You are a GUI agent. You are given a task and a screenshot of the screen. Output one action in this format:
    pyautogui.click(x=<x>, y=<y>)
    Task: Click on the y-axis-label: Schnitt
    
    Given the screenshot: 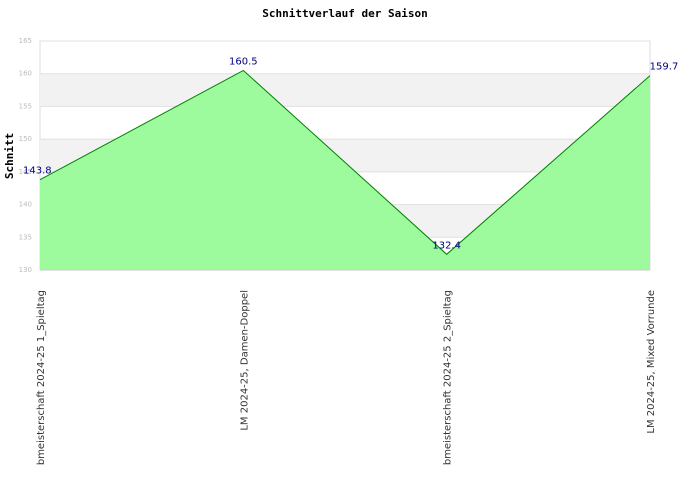 What is the action you would take?
    pyautogui.click(x=9, y=156)
    